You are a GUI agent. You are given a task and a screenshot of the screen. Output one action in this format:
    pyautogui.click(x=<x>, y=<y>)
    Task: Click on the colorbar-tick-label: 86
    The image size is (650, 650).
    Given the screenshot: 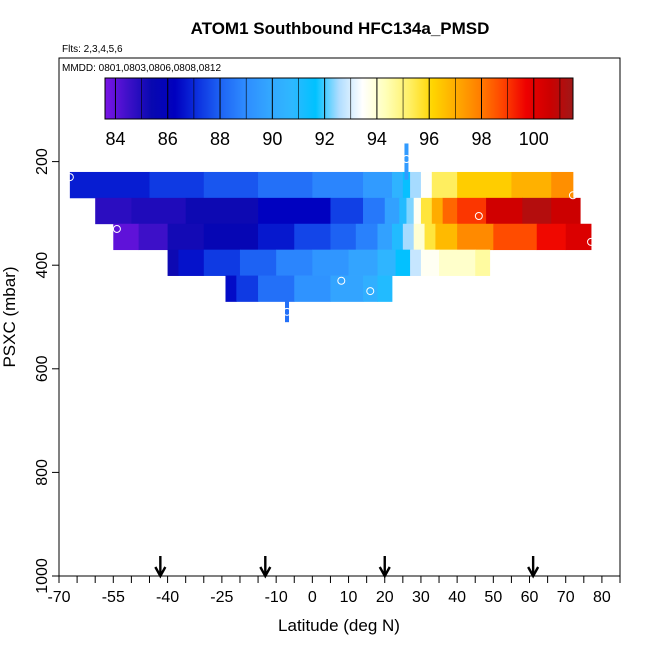 What is the action you would take?
    pyautogui.click(x=168, y=139)
    